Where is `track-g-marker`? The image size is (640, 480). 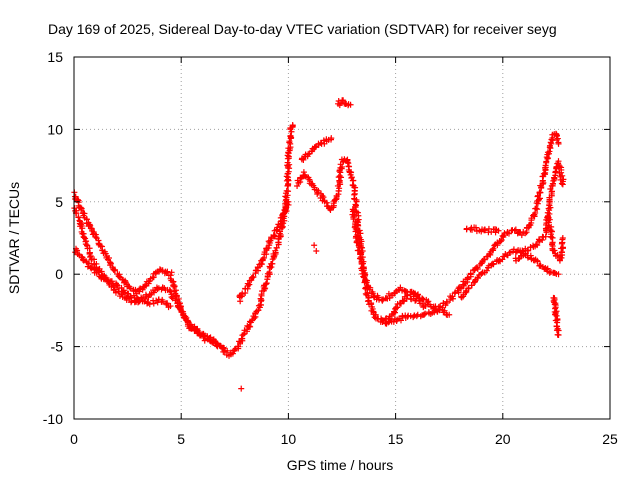 track-g-marker is located at coordinates (343, 100).